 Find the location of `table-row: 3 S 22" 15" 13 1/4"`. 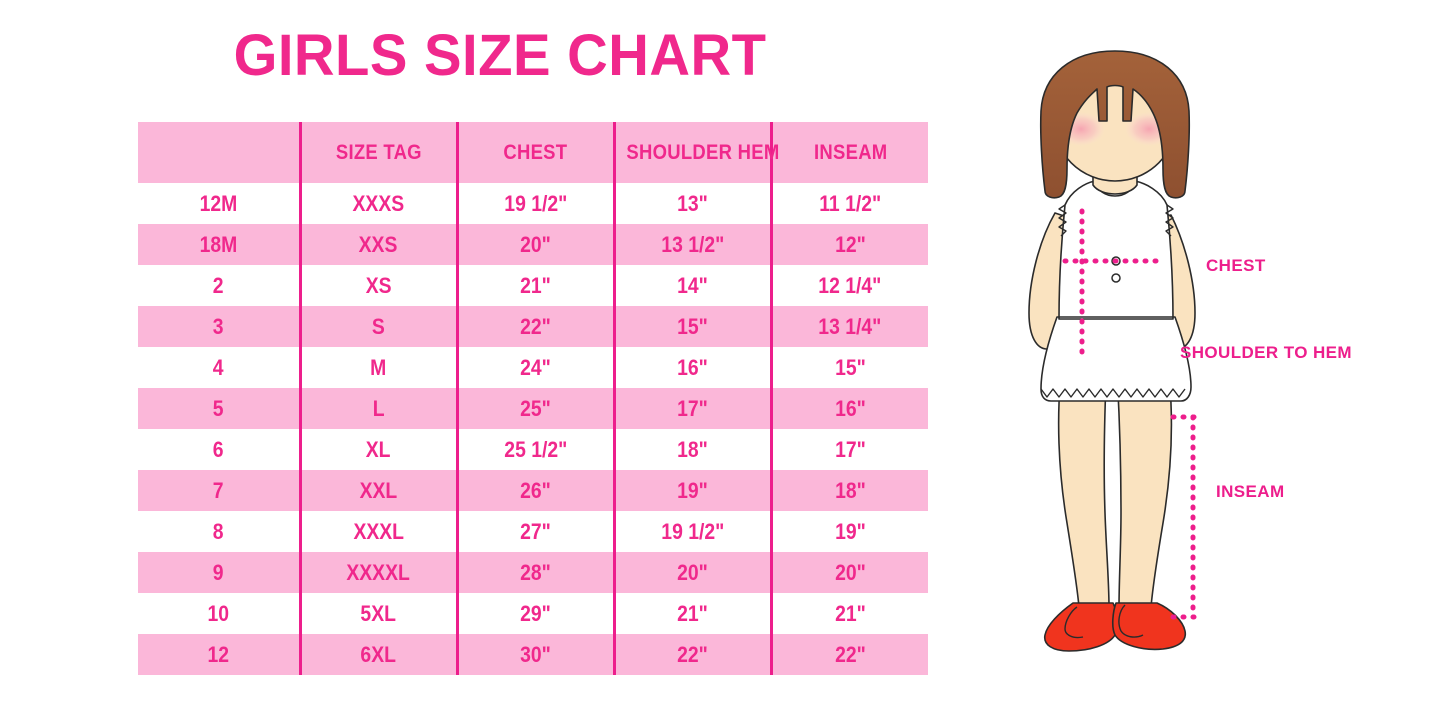

table-row: 3 S 22" 15" 13 1/4" is located at coordinates (533, 326).